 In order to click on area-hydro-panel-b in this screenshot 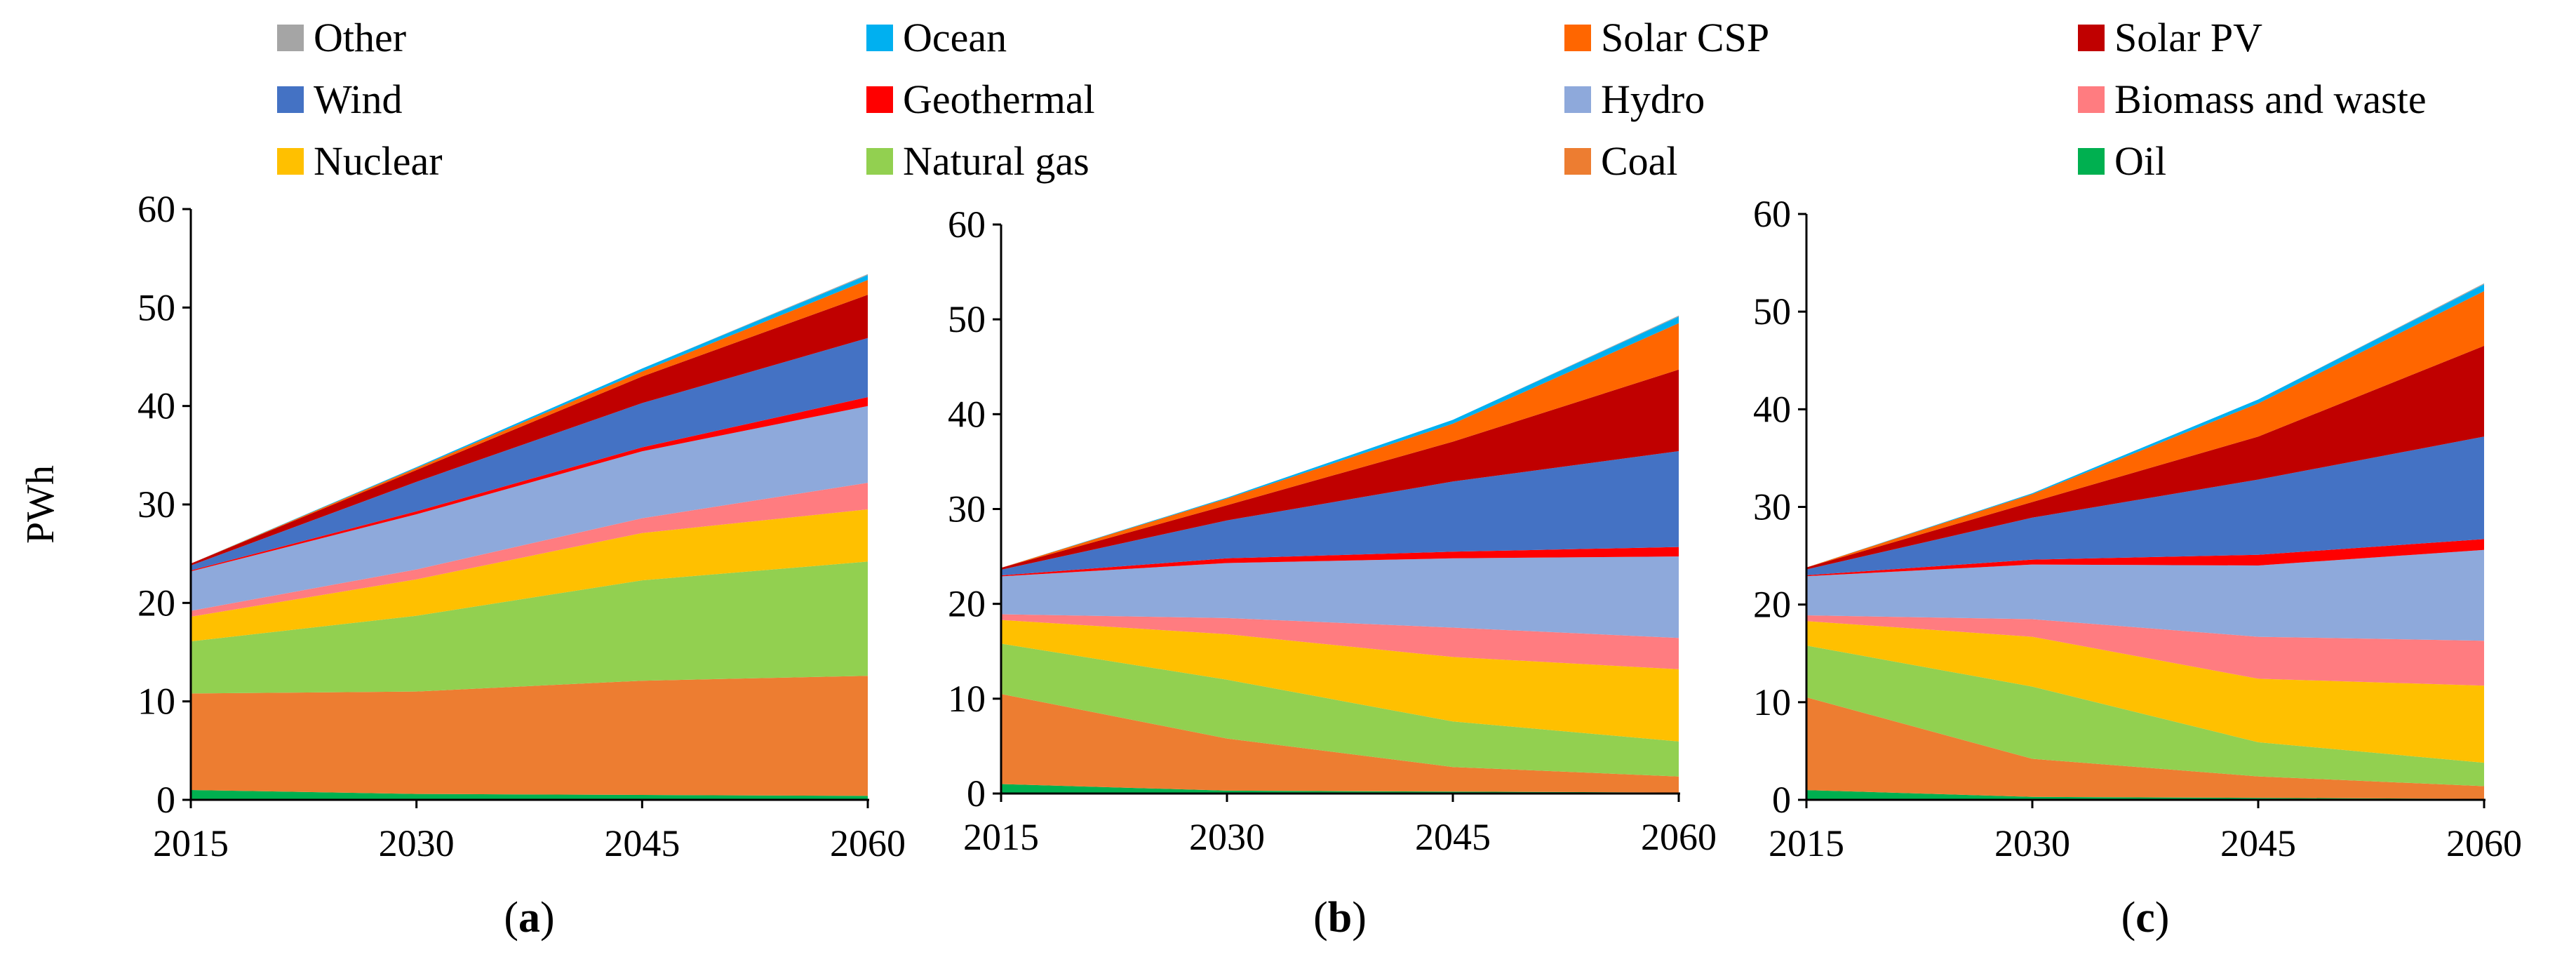, I will do `click(1340, 597)`.